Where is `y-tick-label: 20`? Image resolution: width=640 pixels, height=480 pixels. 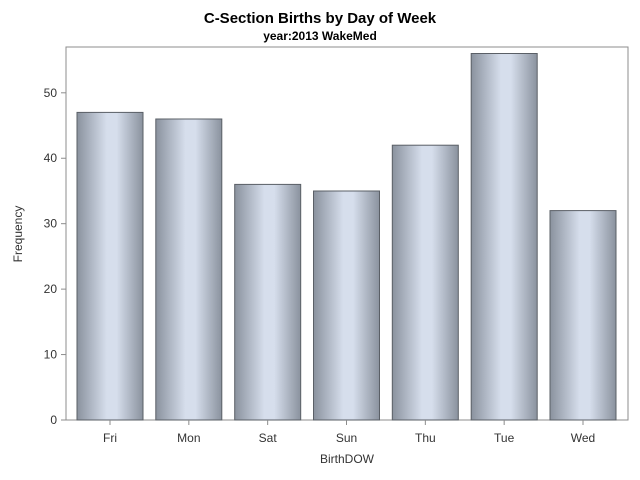
y-tick-label: 20 is located at coordinates (51, 289).